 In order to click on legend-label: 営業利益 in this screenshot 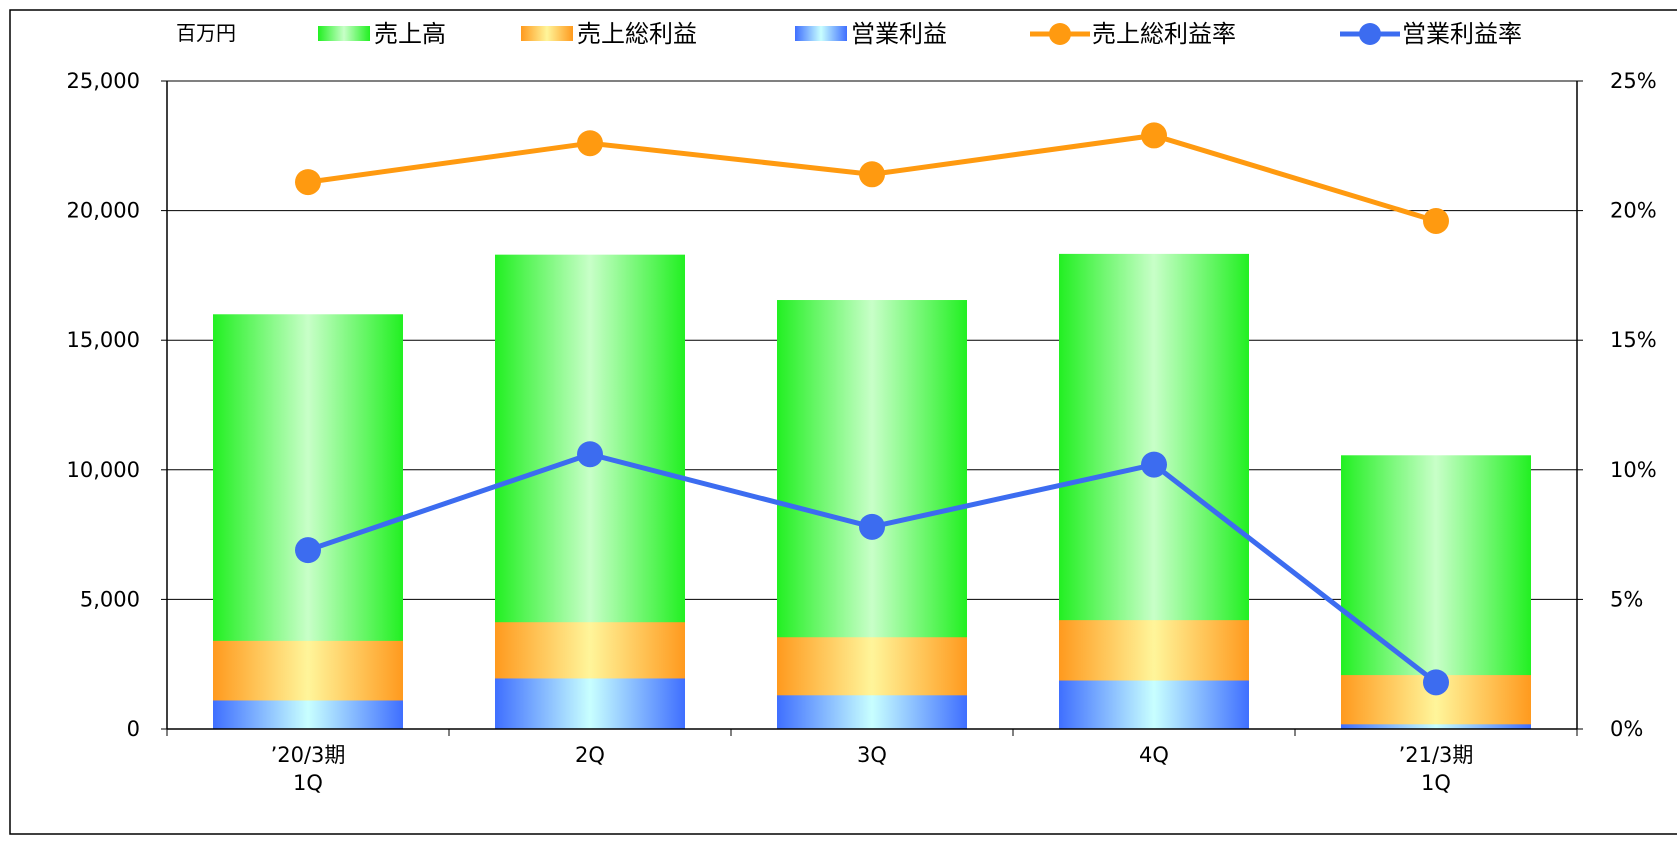, I will do `click(899, 34)`.